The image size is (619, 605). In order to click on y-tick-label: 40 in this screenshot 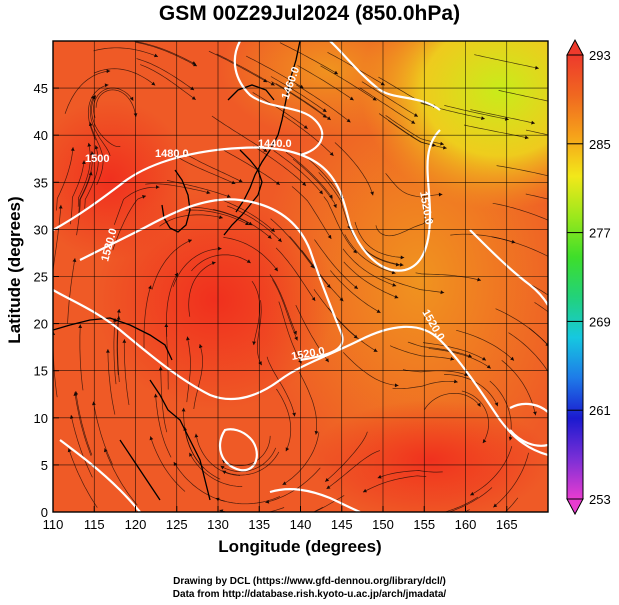, I will do `click(41, 135)`.